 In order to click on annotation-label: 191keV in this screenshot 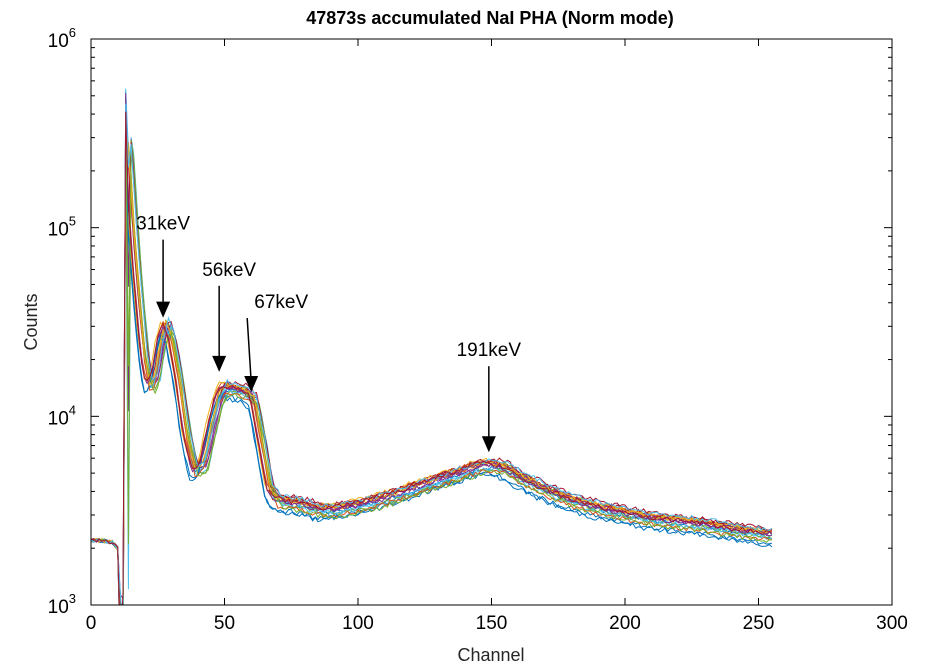, I will do `click(489, 350)`.